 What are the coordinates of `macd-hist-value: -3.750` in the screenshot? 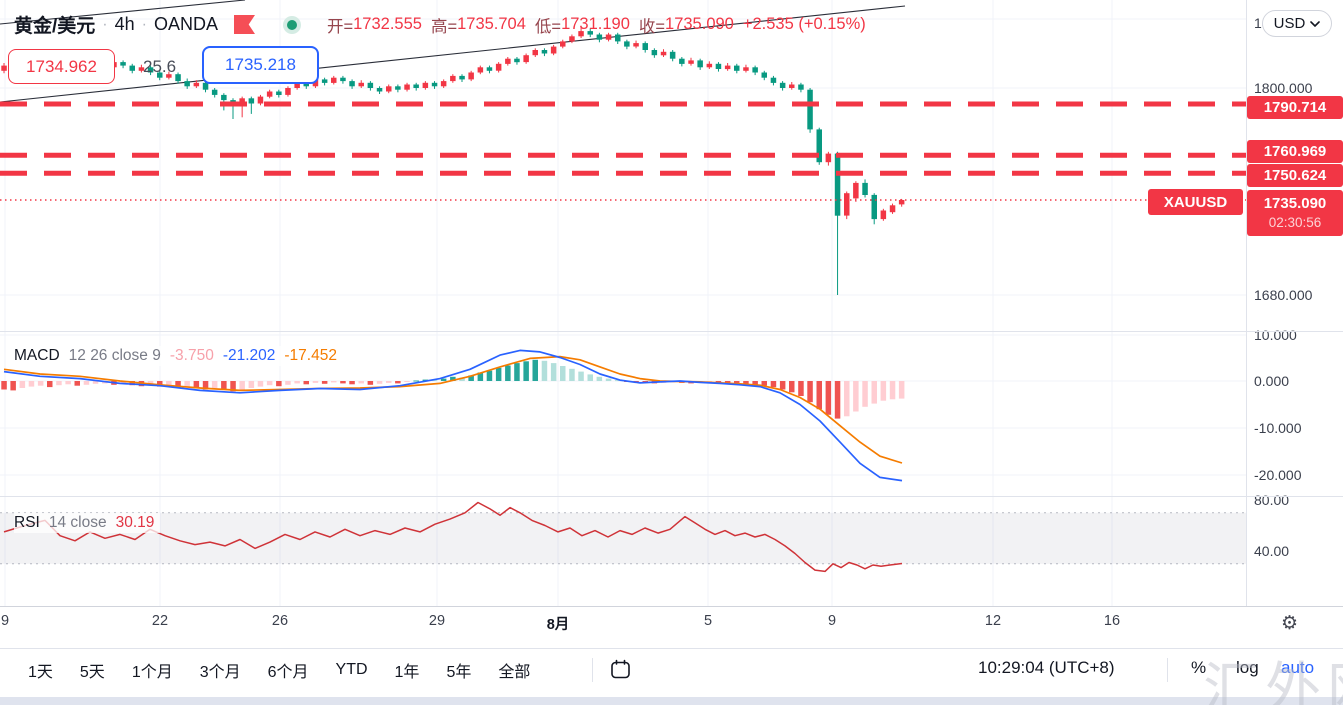 It's located at (191, 355).